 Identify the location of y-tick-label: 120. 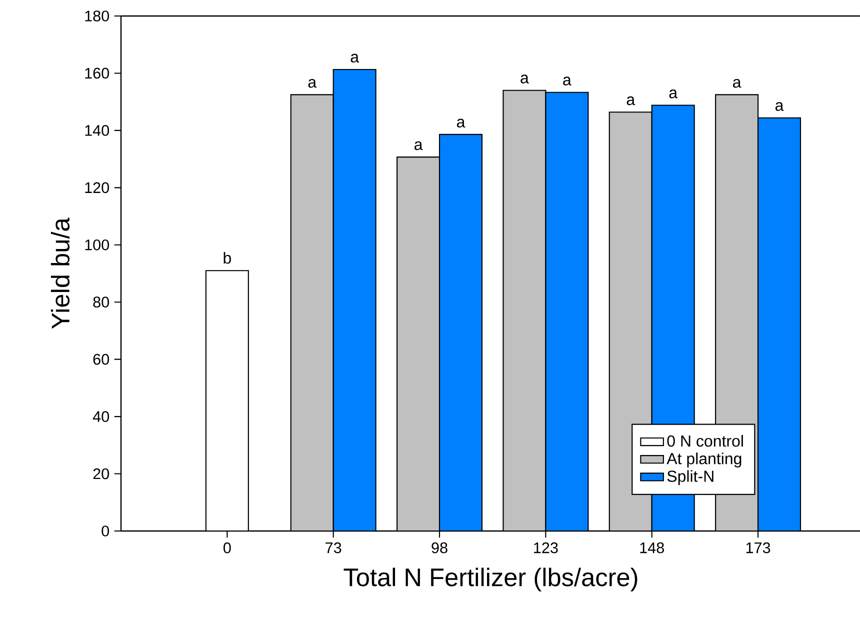
(97, 188).